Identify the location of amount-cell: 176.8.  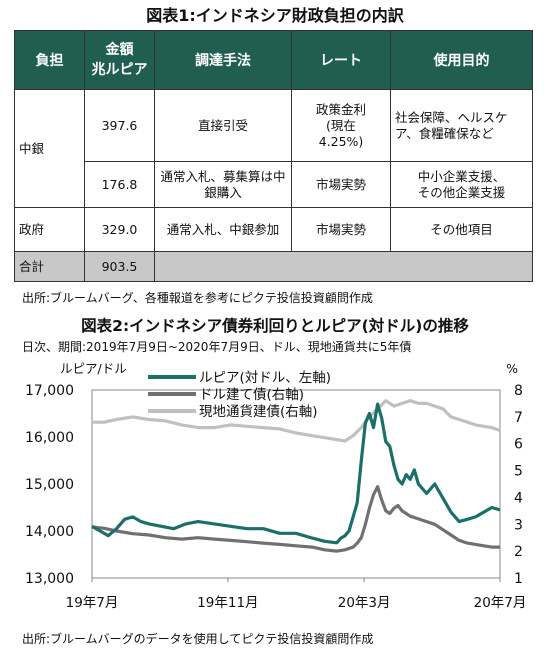
(119, 184).